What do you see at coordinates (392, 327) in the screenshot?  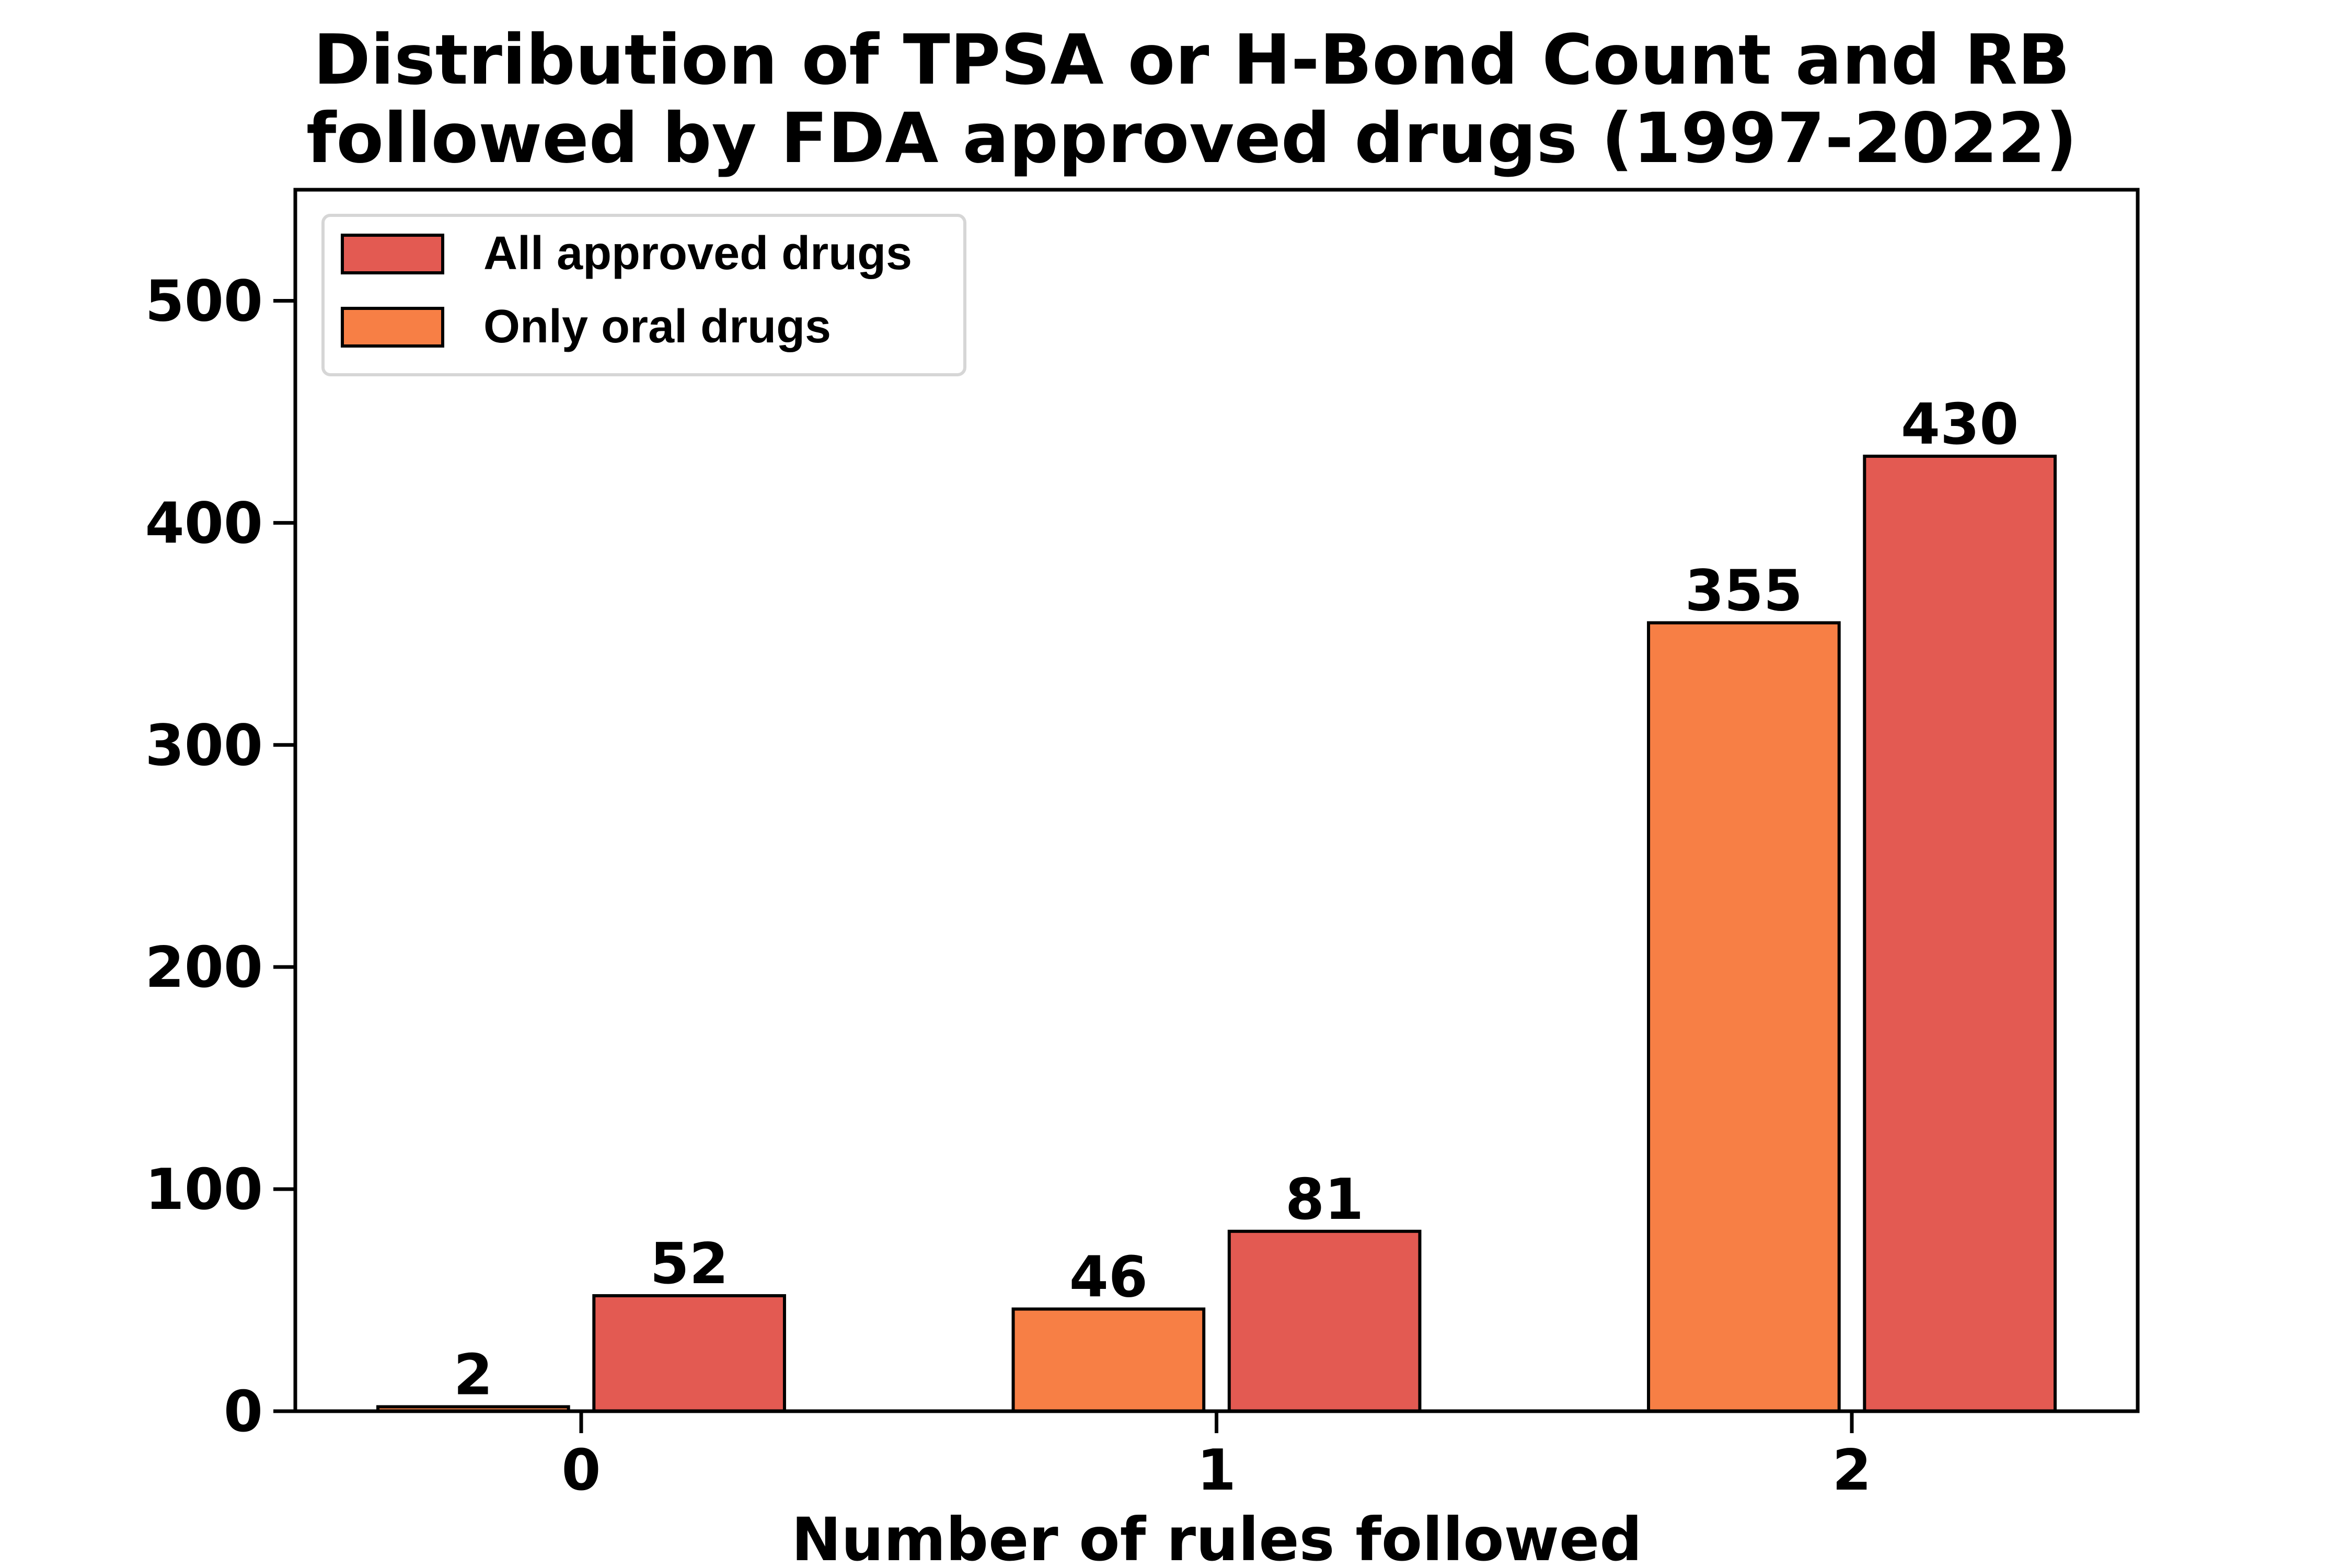 I see `legend-swatch-oral` at bounding box center [392, 327].